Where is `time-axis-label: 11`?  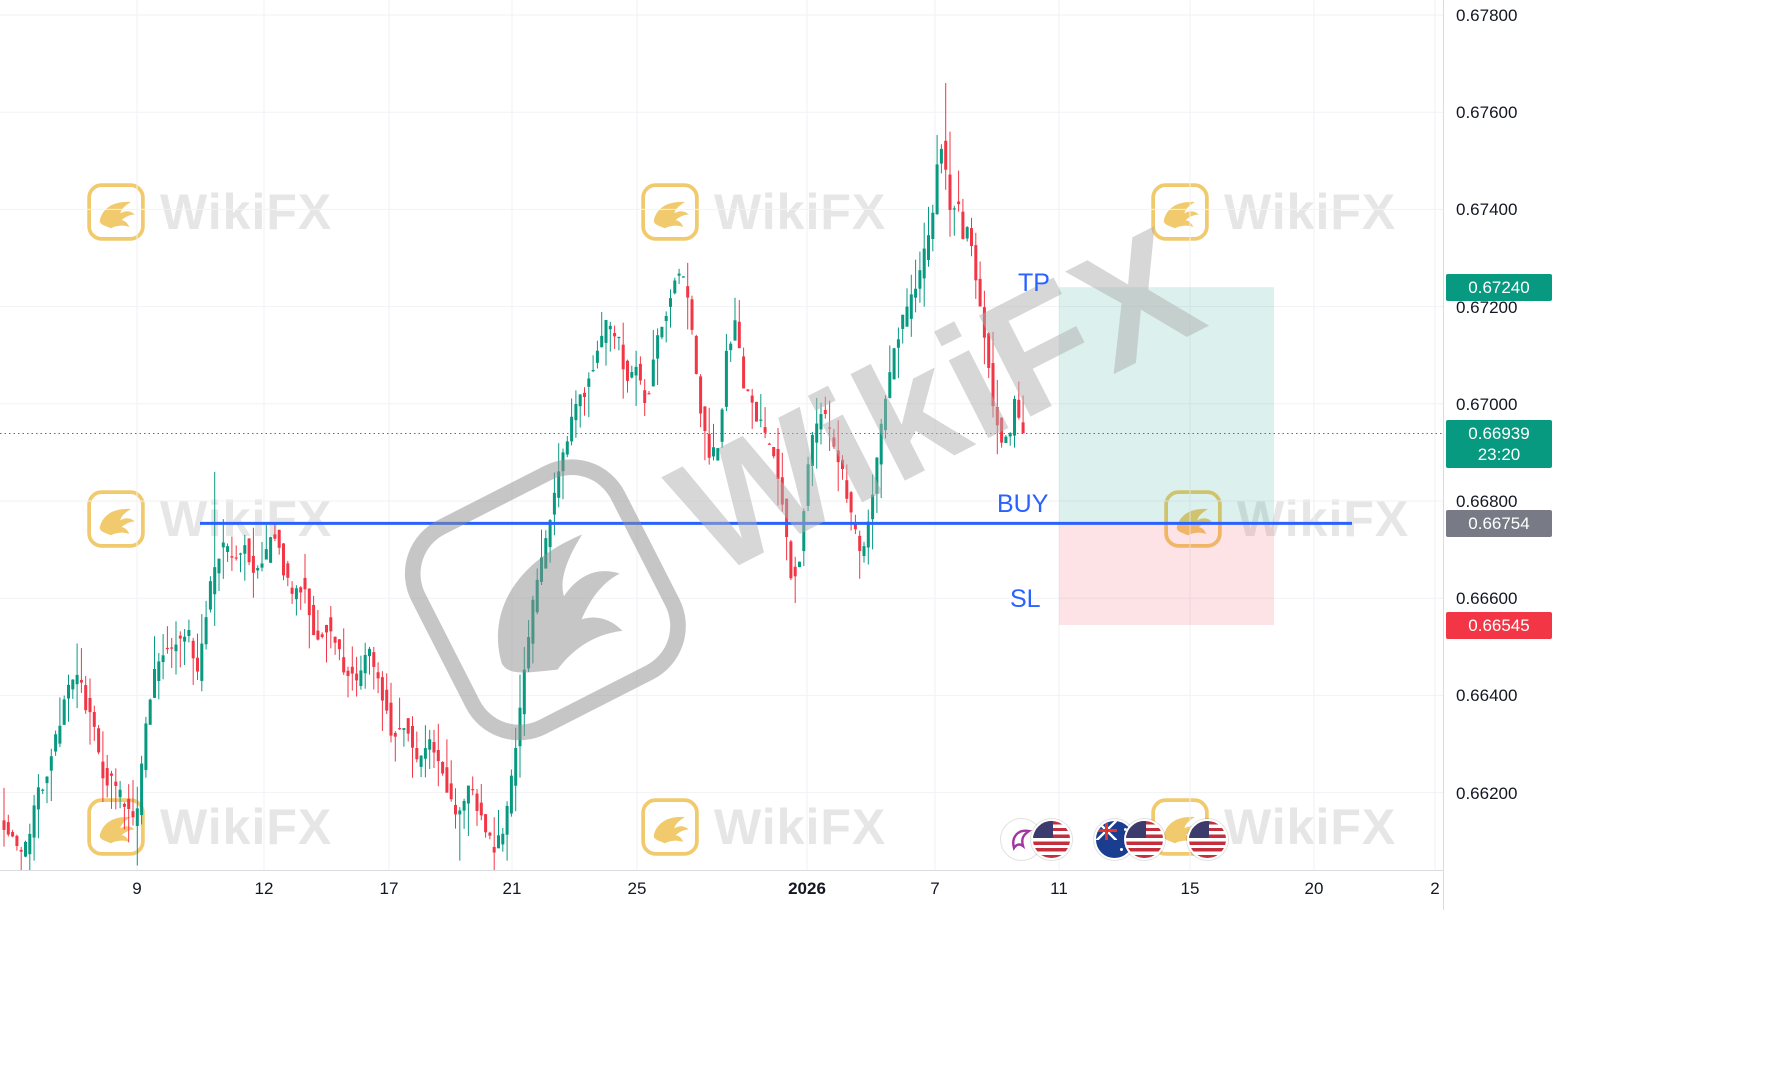
time-axis-label: 11 is located at coordinates (1059, 888).